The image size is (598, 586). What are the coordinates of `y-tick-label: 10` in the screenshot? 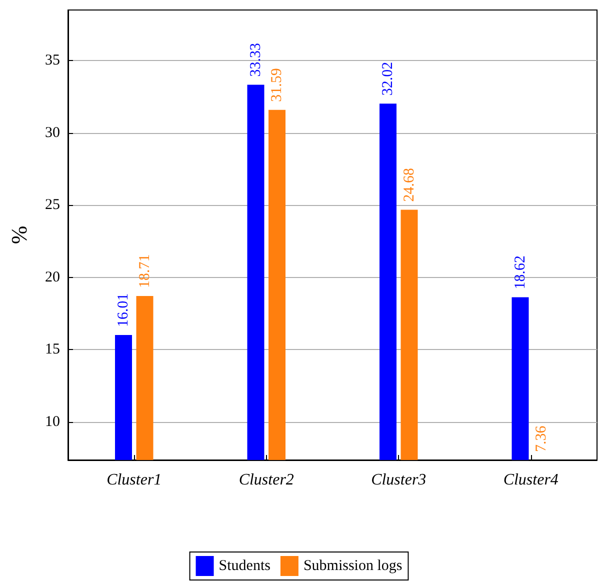 It's located at (52, 422).